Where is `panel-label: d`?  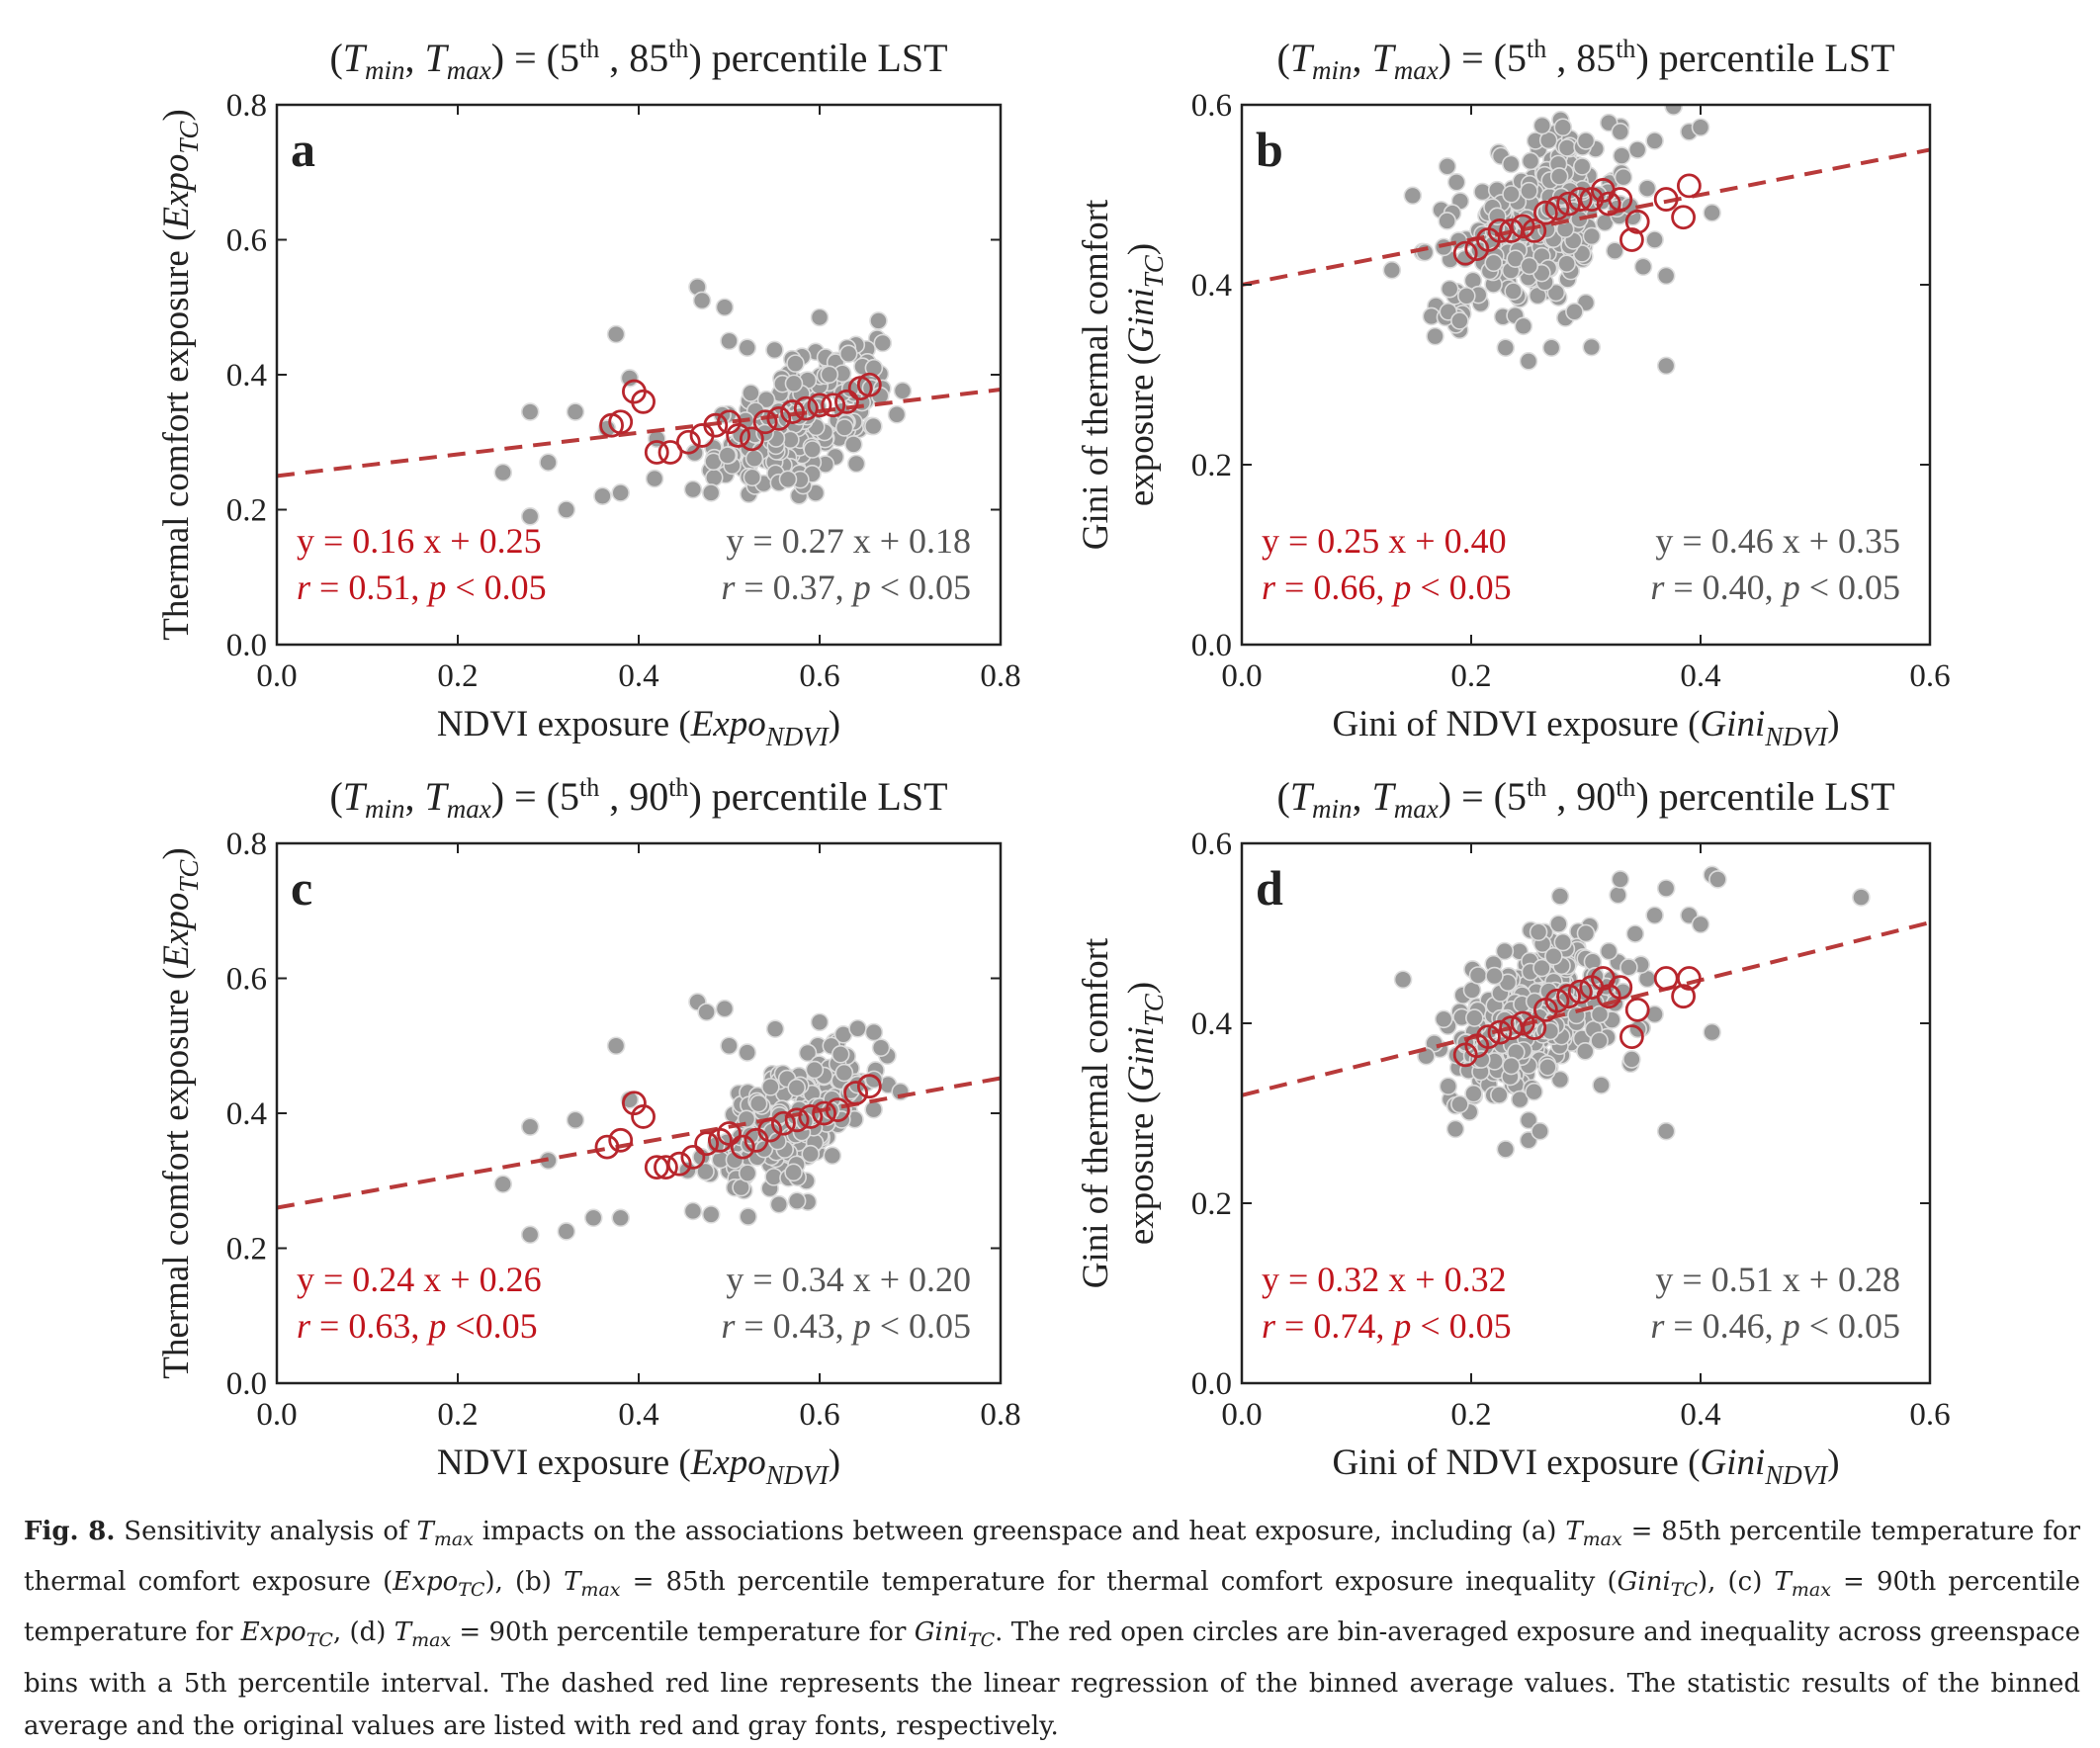
panel-label: d is located at coordinates (1269, 888).